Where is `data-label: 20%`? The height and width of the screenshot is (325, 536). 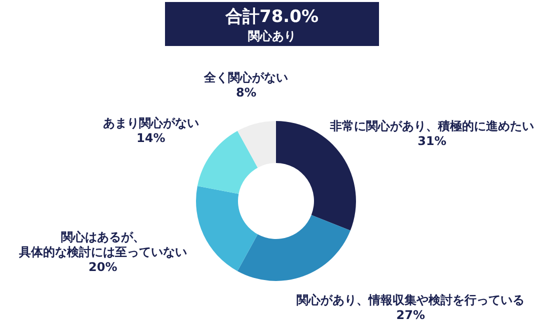 data-label: 20% is located at coordinates (103, 267).